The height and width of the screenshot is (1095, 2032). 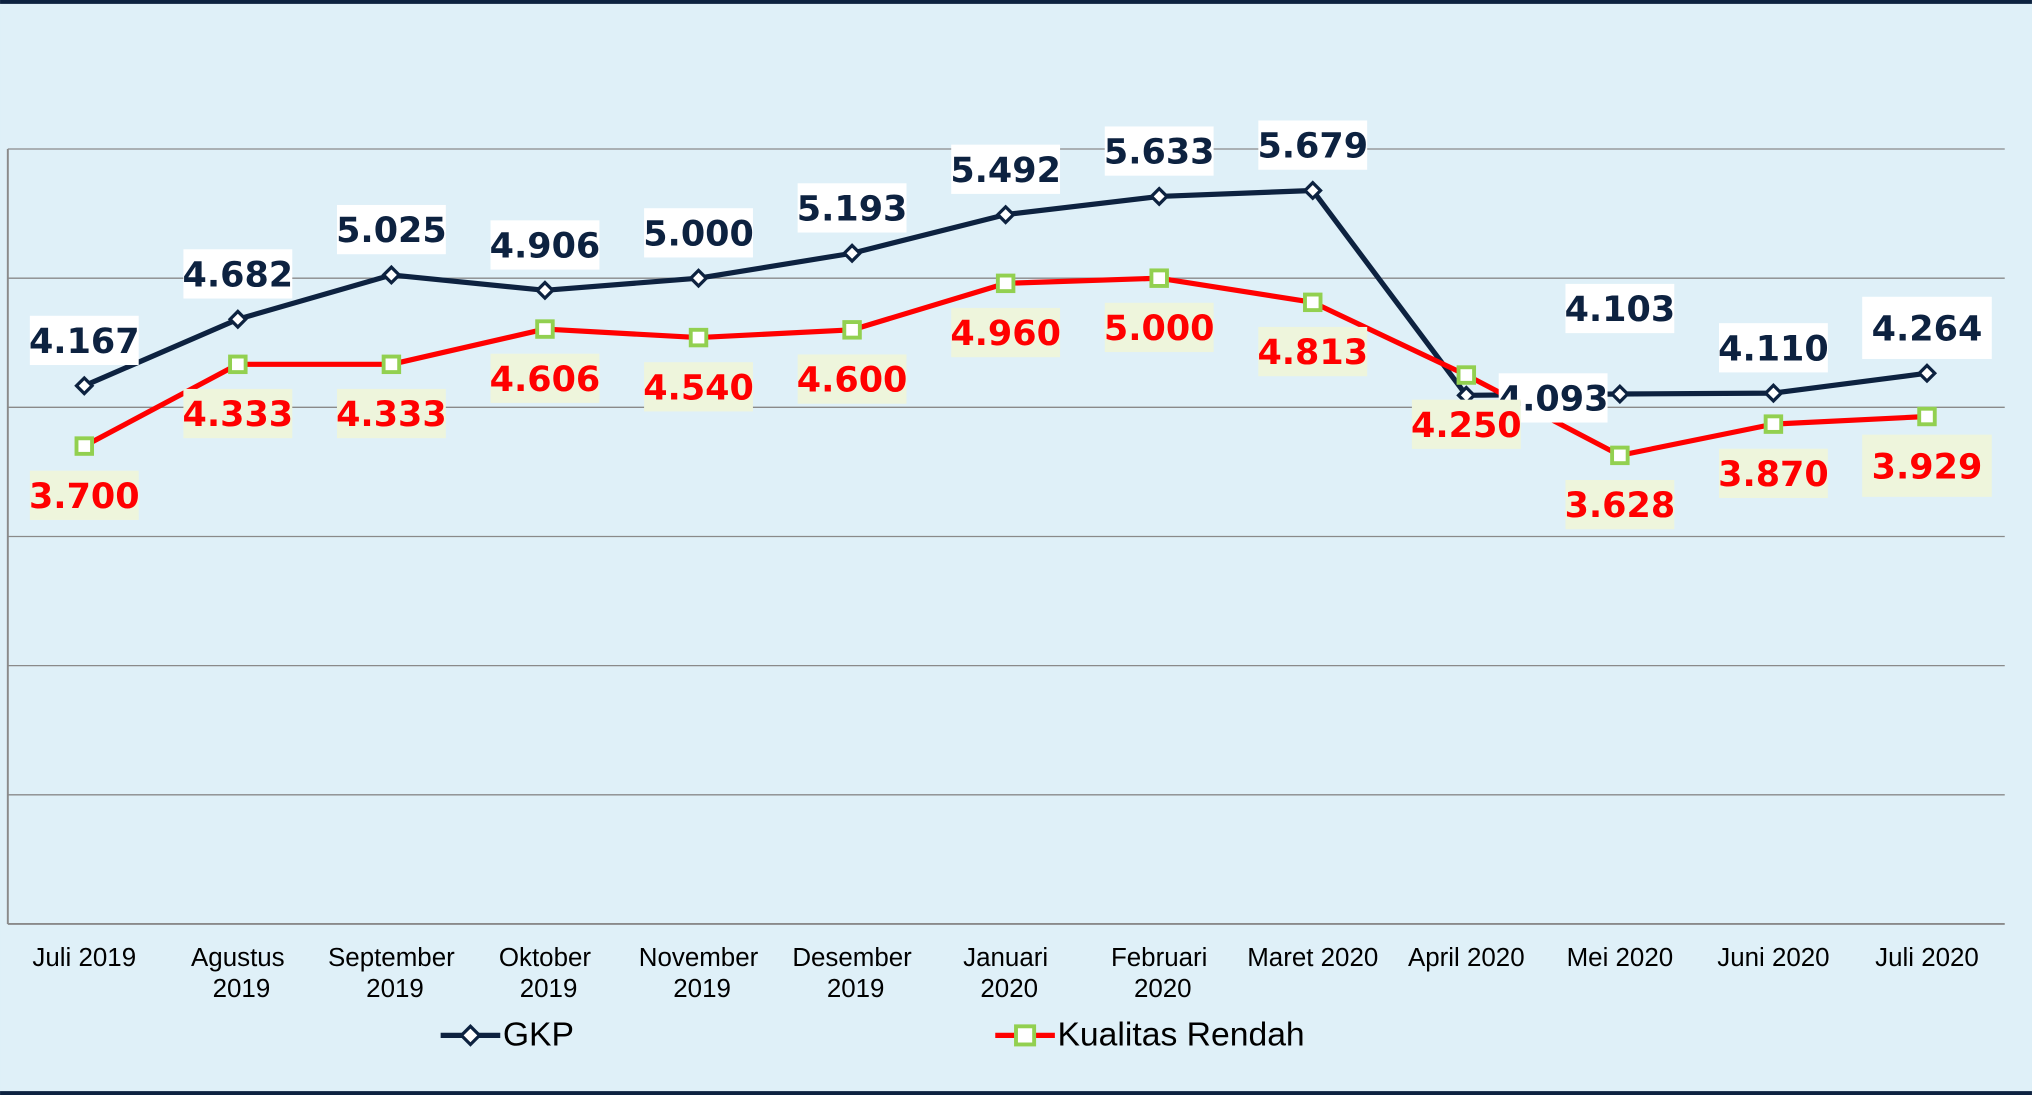 I want to click on x-tick-label: Juli 2020, so click(x=1927, y=958).